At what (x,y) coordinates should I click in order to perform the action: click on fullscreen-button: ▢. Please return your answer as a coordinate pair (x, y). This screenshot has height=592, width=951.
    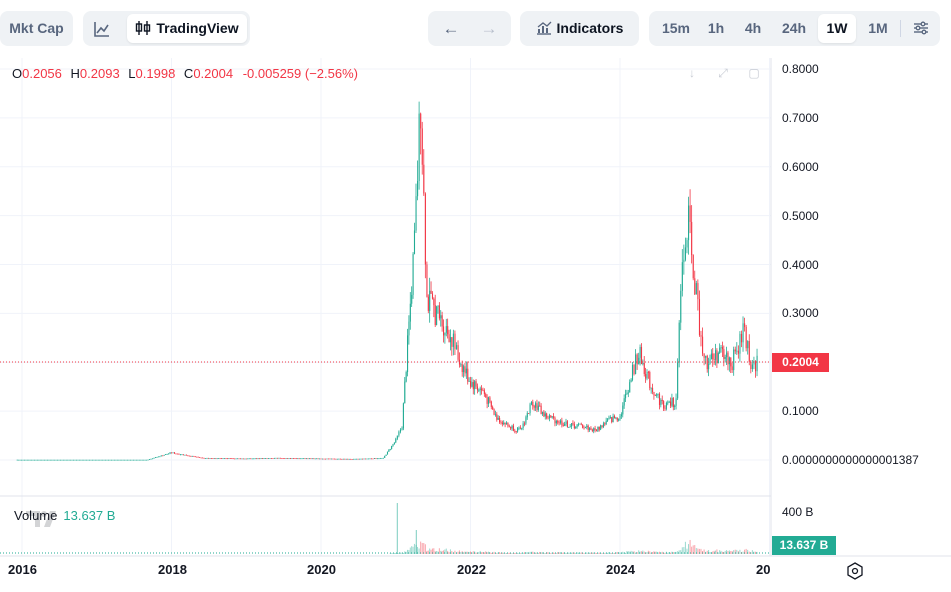
    Looking at the image, I should click on (754, 73).